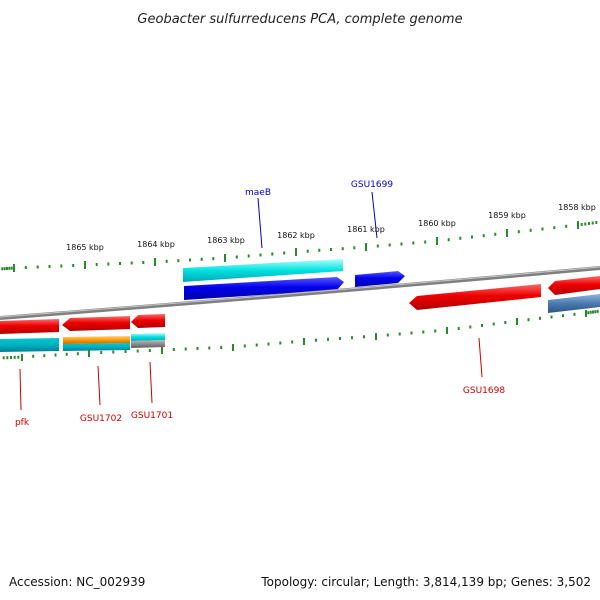 This screenshot has height=600, width=600. I want to click on scale-label-1861: 1861 kbp, so click(366, 229).